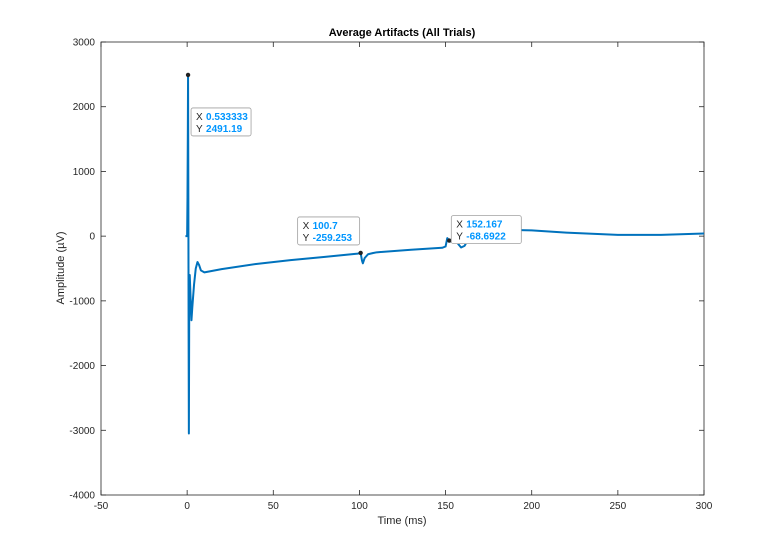 The image size is (778, 556). I want to click on y-tick-label: 3000, so click(84, 43).